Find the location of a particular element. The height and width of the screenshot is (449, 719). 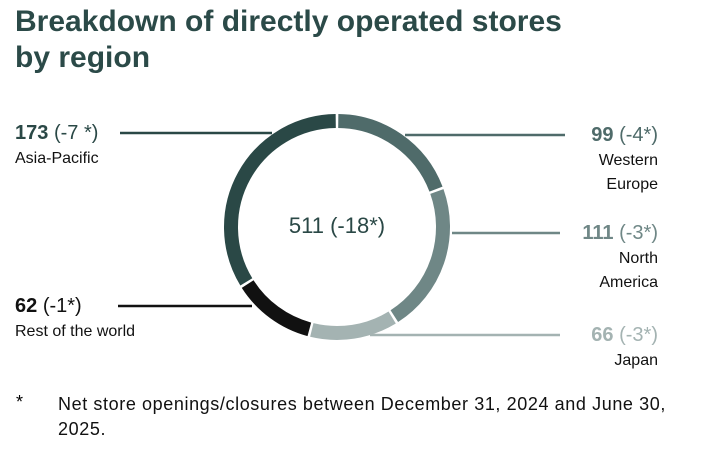

value-label: 99 (-4*) is located at coordinates (624, 135).